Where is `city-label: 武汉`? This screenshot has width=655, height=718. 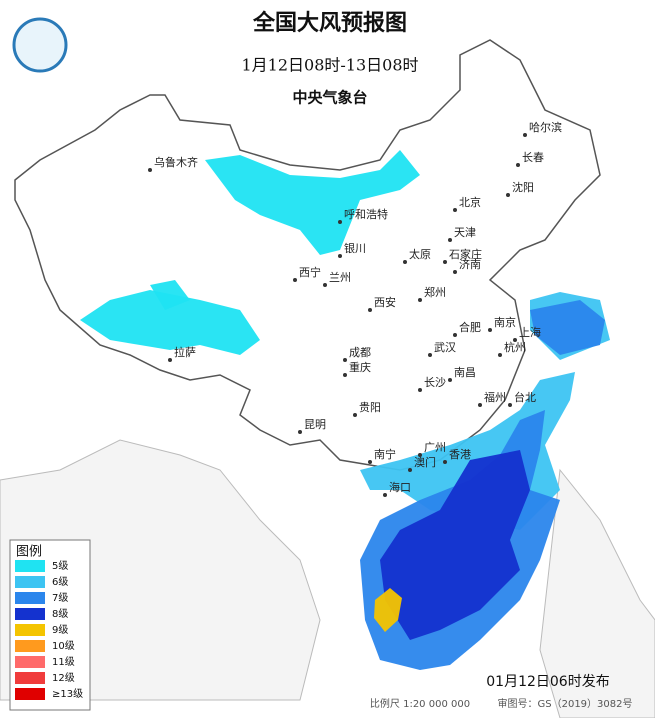
city-label: 武汉 is located at coordinates (445, 347).